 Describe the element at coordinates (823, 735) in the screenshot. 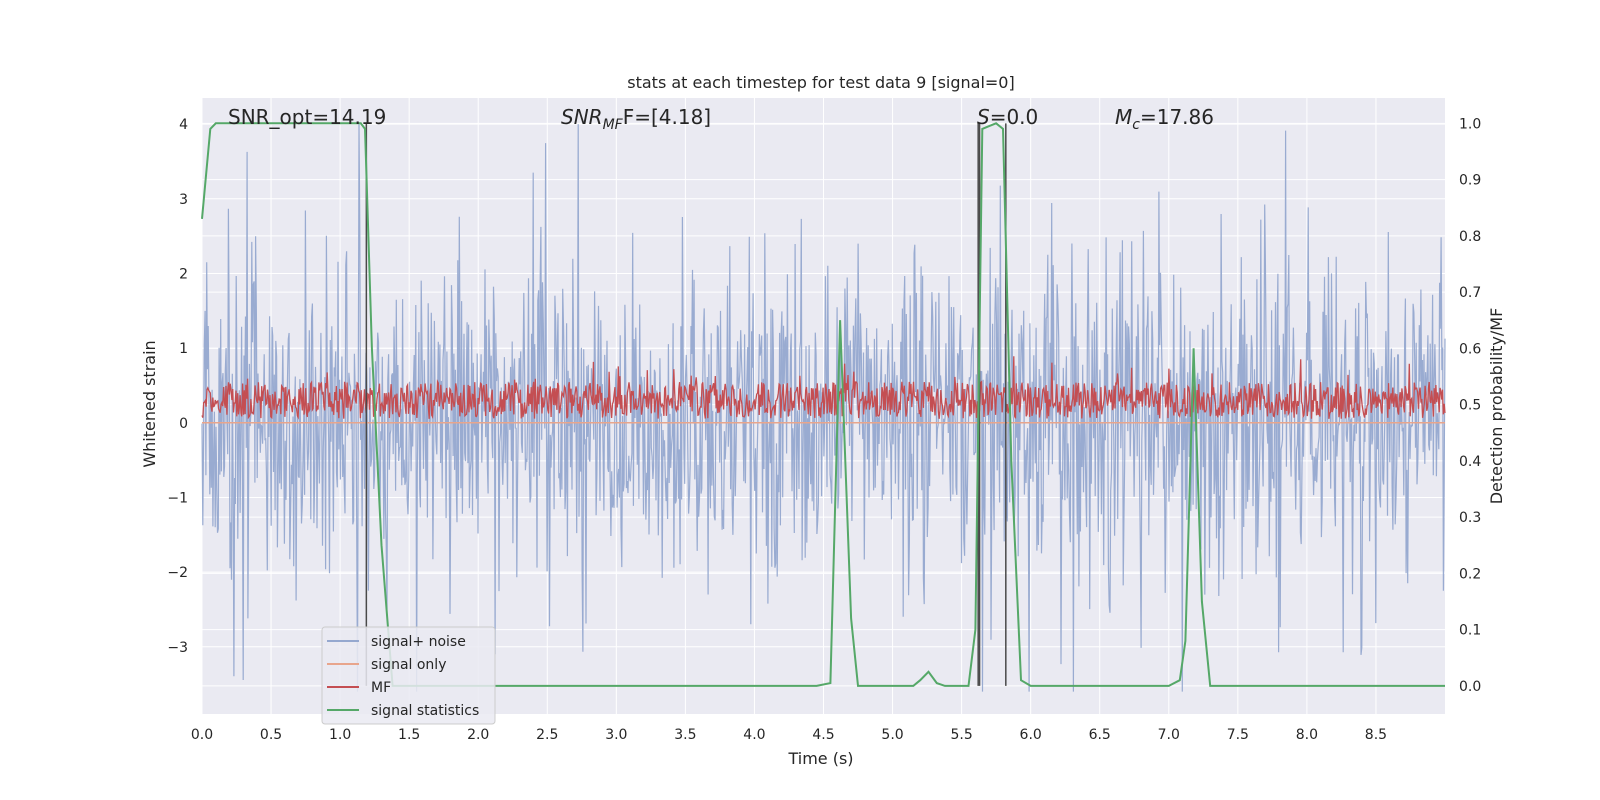

I see `x-tick-label: 4.5` at that location.